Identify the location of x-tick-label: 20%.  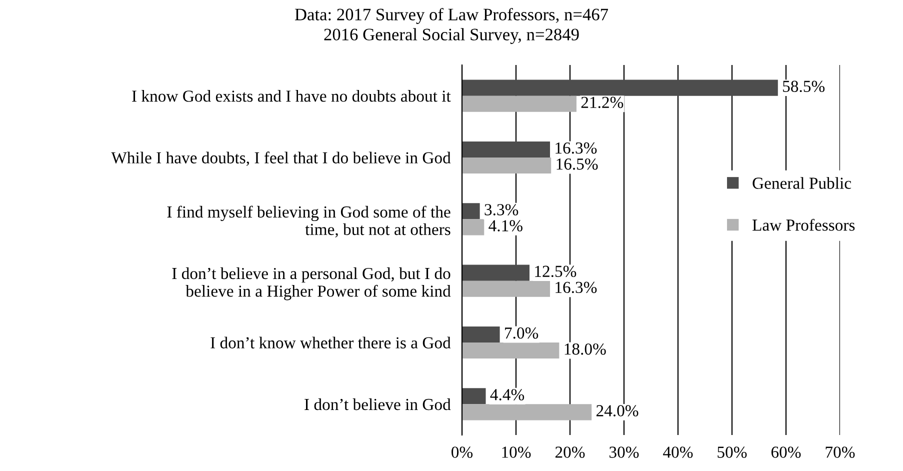
(570, 452).